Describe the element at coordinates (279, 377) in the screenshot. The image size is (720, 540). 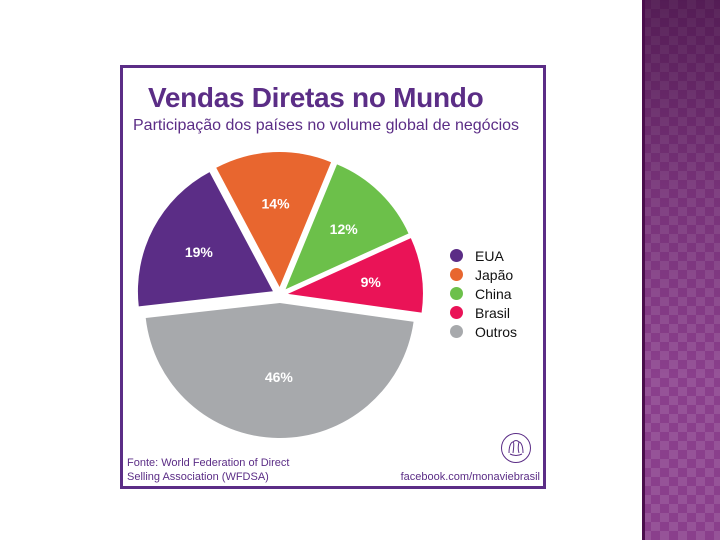
I see `slice-label-outros: 46%` at that location.